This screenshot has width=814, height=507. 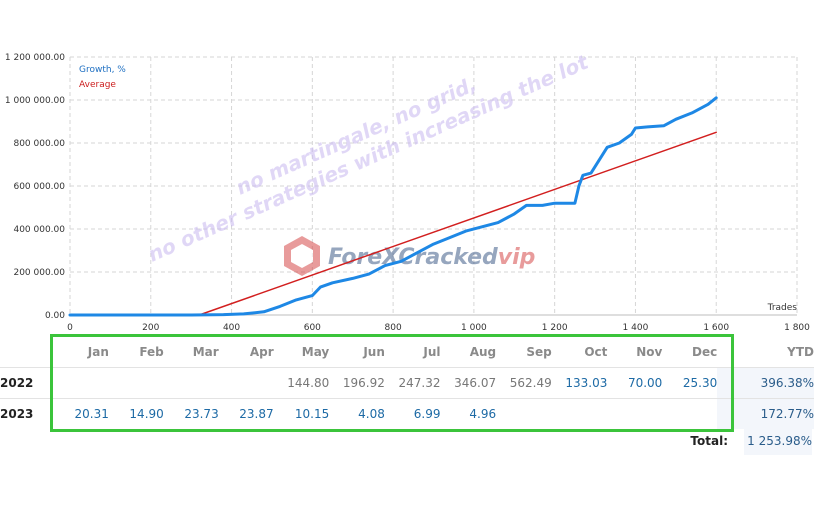 I want to click on ytd-value: 172.77%, so click(x=765, y=413).